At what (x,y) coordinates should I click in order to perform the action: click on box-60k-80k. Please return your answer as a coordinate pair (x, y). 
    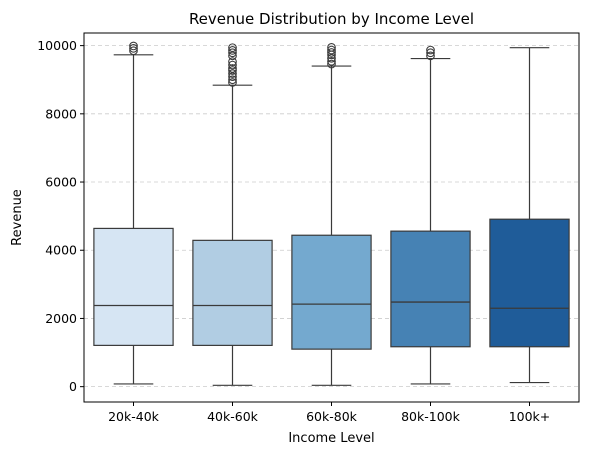
    Looking at the image, I should click on (331, 214).